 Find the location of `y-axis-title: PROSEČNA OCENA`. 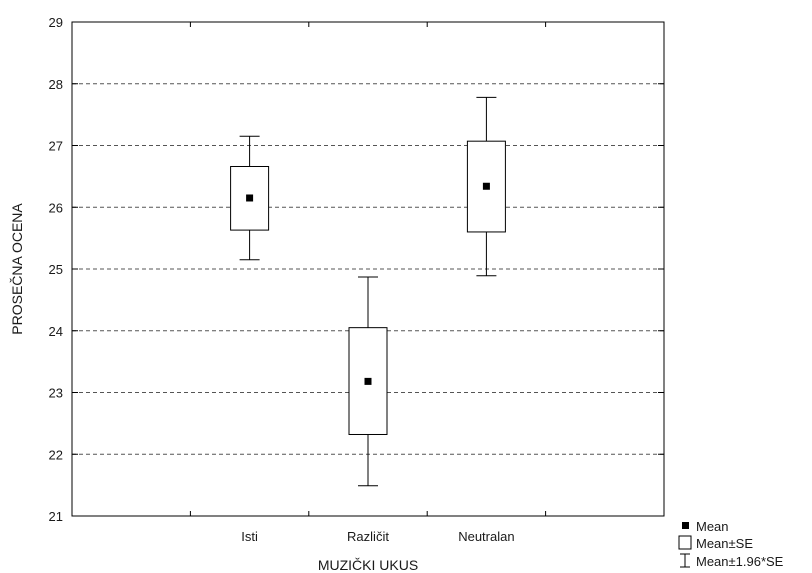

y-axis-title: PROSEČNA OCENA is located at coordinates (17, 269).